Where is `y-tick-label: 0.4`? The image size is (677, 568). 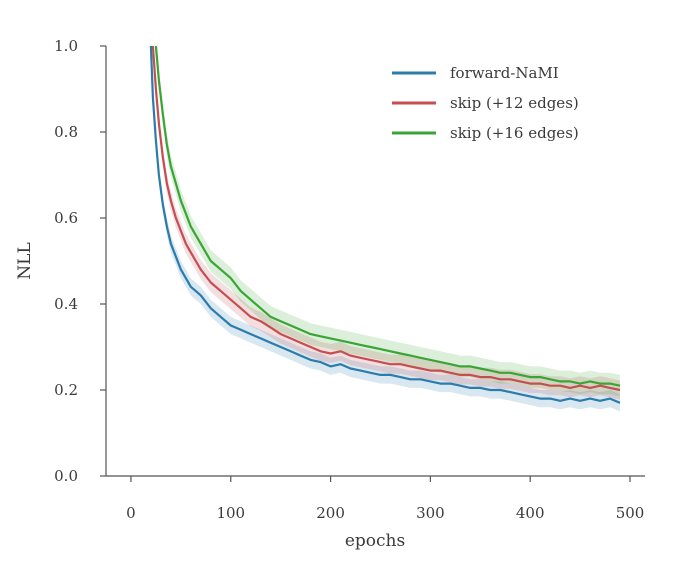
y-tick-label: 0.4 is located at coordinates (66, 304).